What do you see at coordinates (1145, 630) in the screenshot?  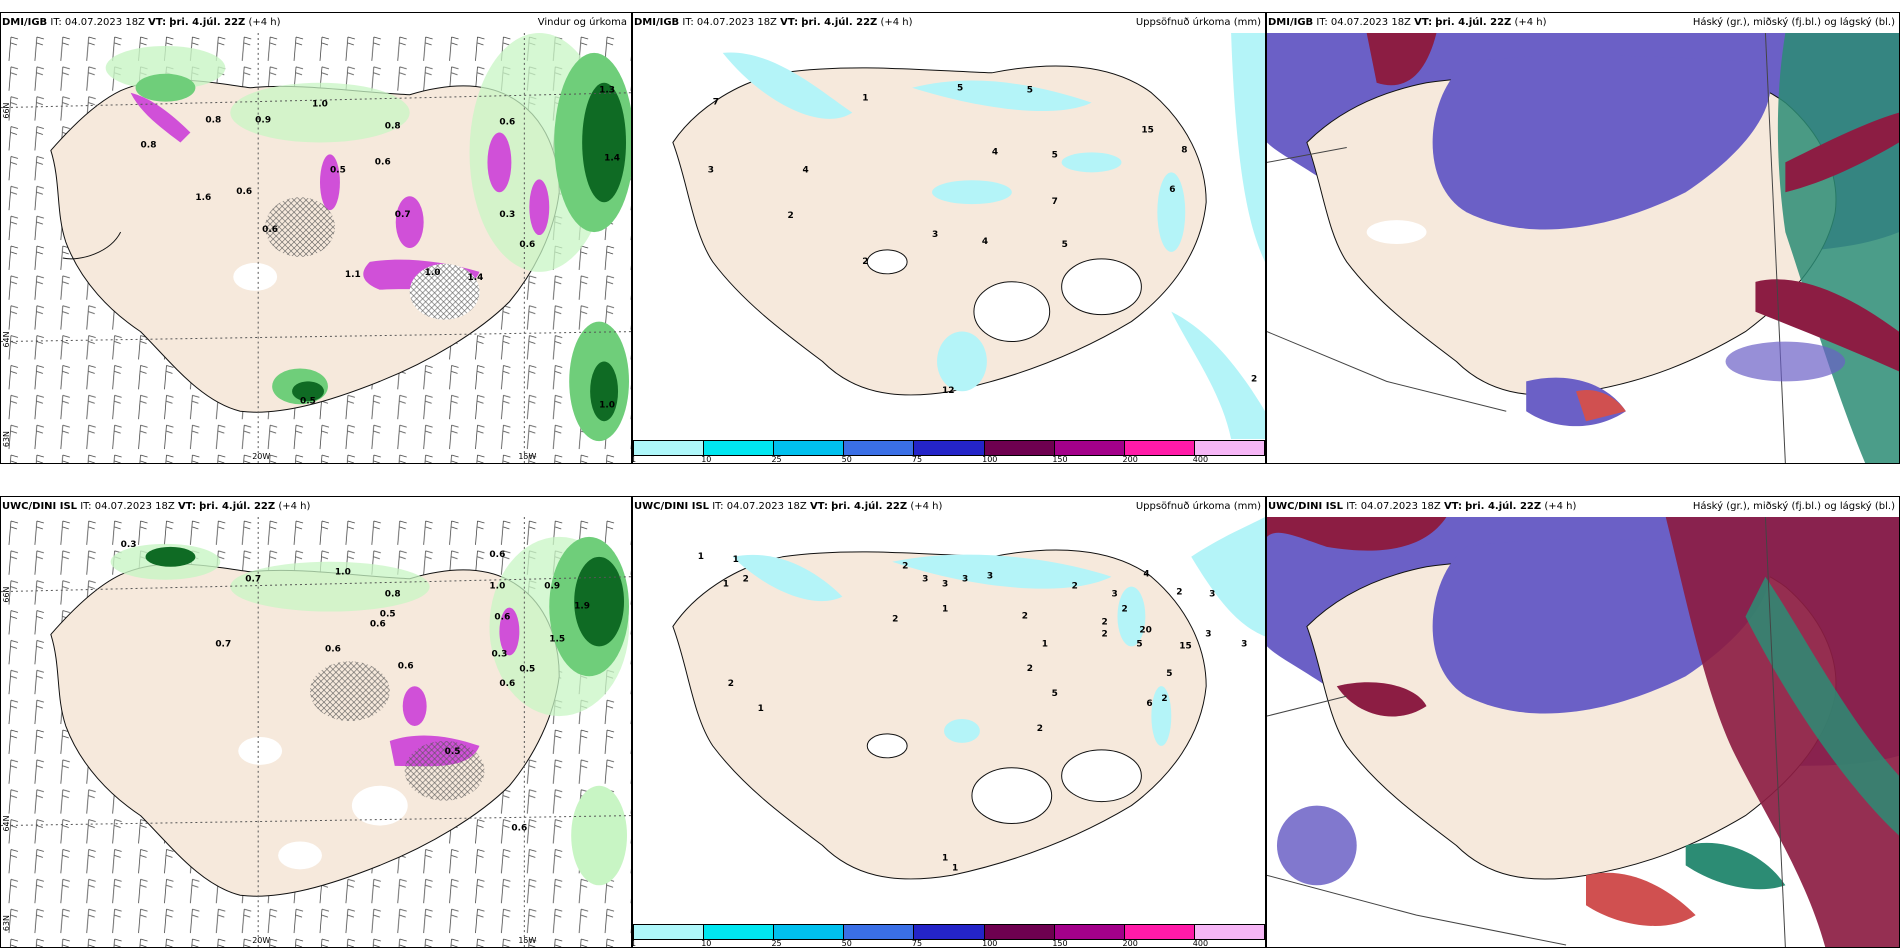 I see `value-label: 20` at bounding box center [1145, 630].